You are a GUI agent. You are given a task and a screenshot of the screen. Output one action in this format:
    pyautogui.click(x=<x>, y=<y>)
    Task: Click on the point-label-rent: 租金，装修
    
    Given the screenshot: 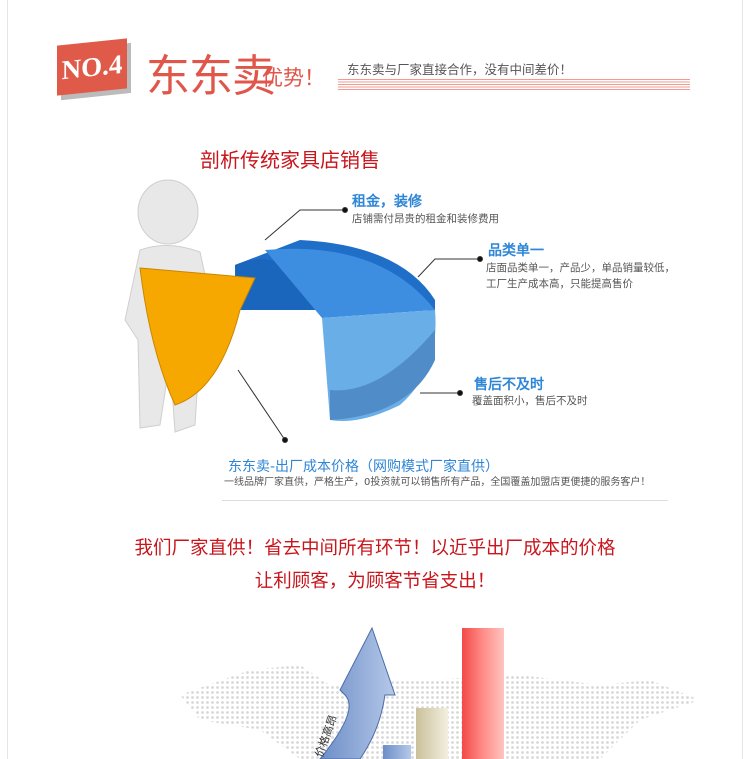 What is the action you would take?
    pyautogui.click(x=387, y=202)
    